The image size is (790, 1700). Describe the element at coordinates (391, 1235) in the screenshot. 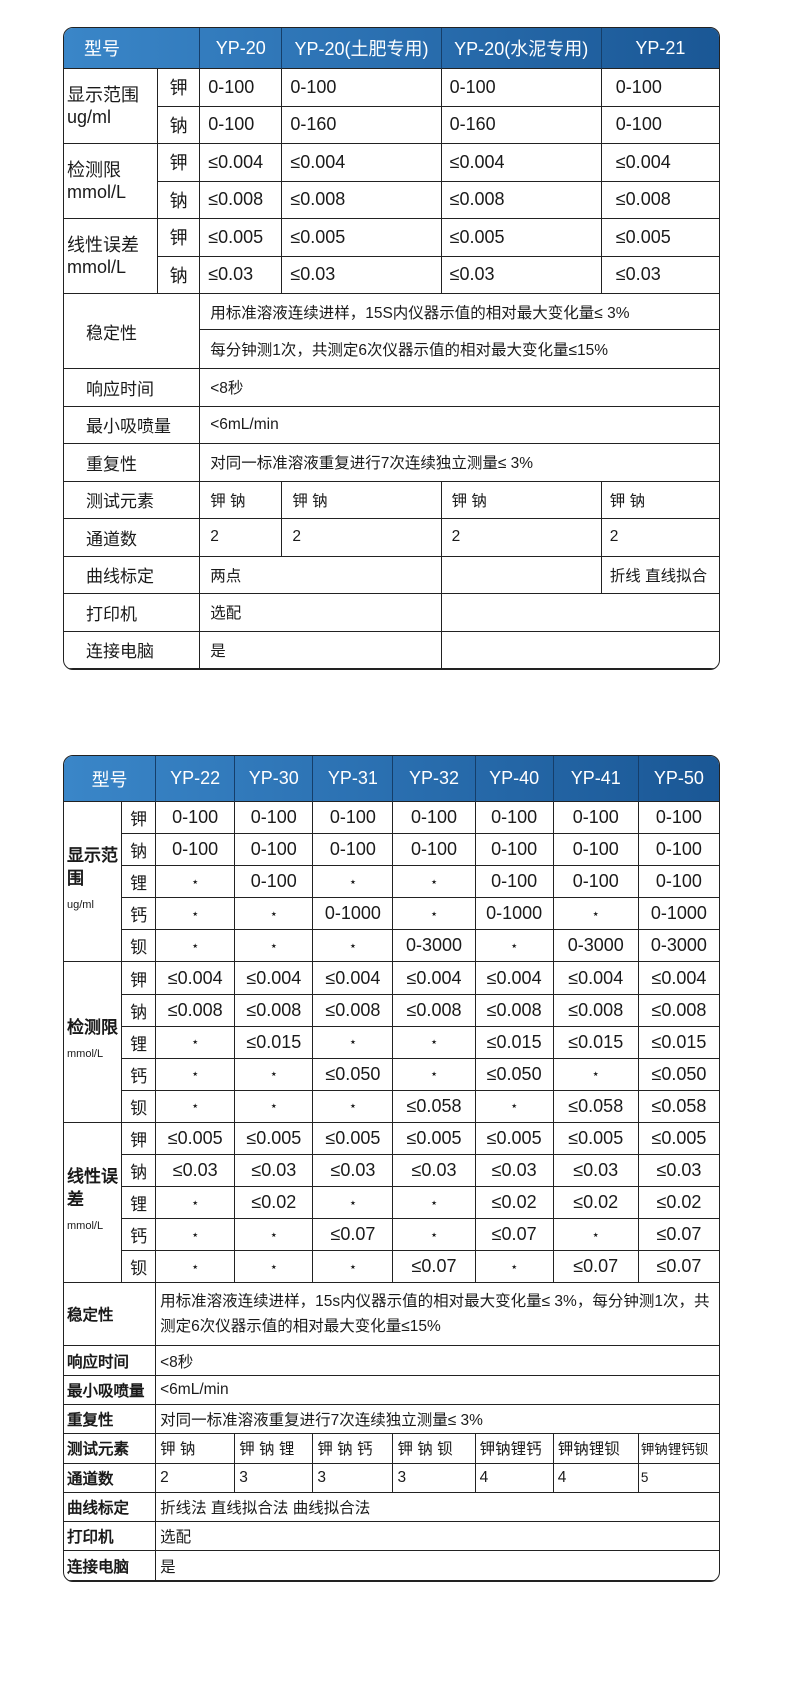

I see `table-row: 钙 ⋆ ⋆ ≤0.07 ⋆ ≤0.07 ⋆ ≤0.07` at that location.